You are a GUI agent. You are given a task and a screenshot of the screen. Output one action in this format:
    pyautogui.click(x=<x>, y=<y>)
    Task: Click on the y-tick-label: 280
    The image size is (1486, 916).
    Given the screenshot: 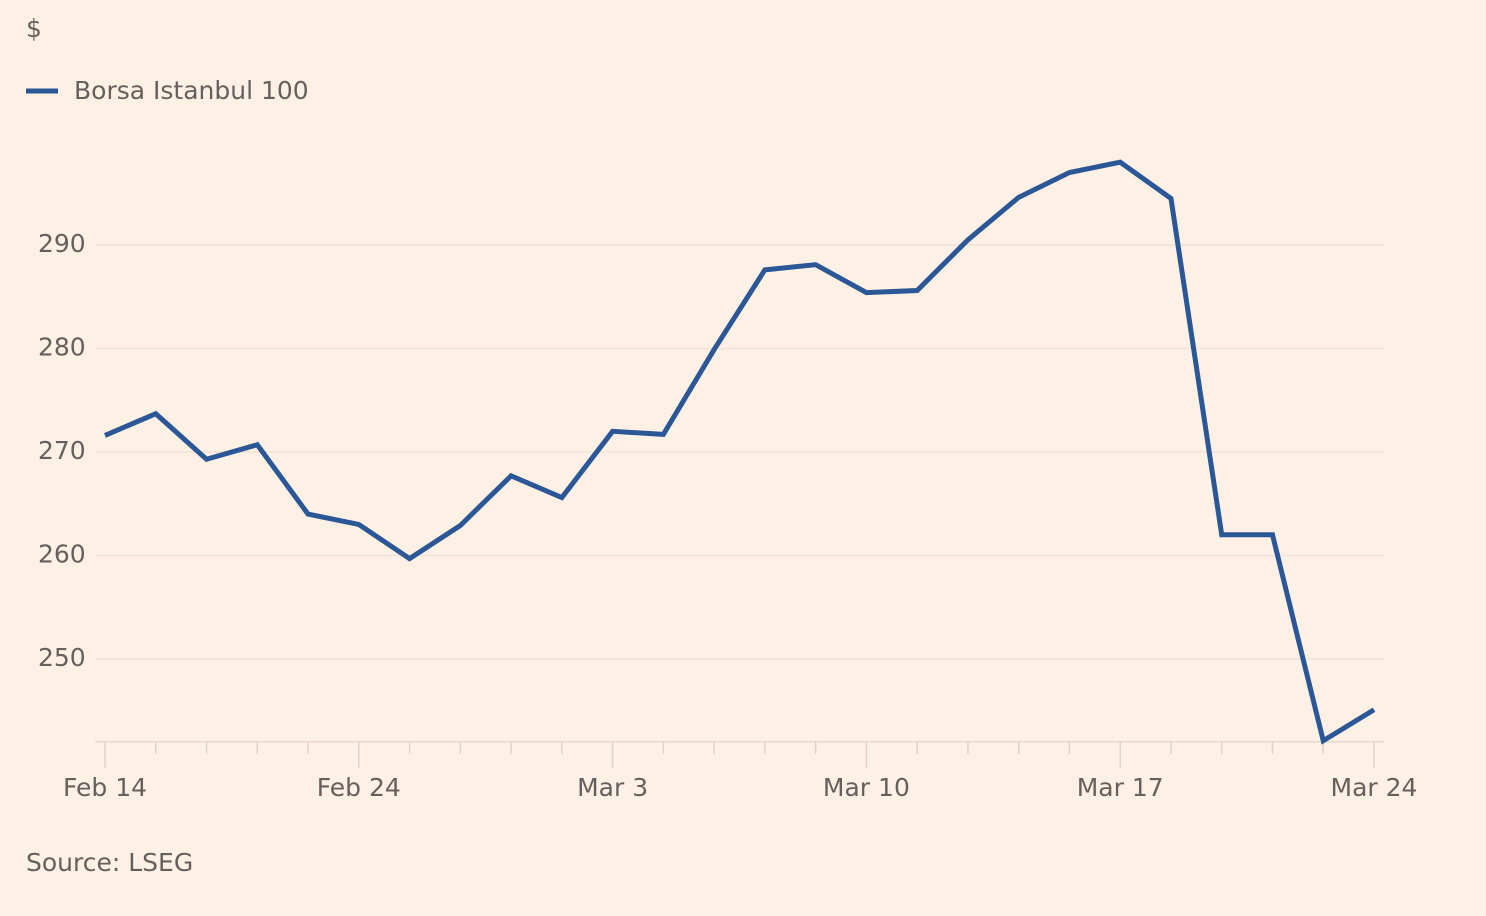 What is the action you would take?
    pyautogui.click(x=62, y=347)
    